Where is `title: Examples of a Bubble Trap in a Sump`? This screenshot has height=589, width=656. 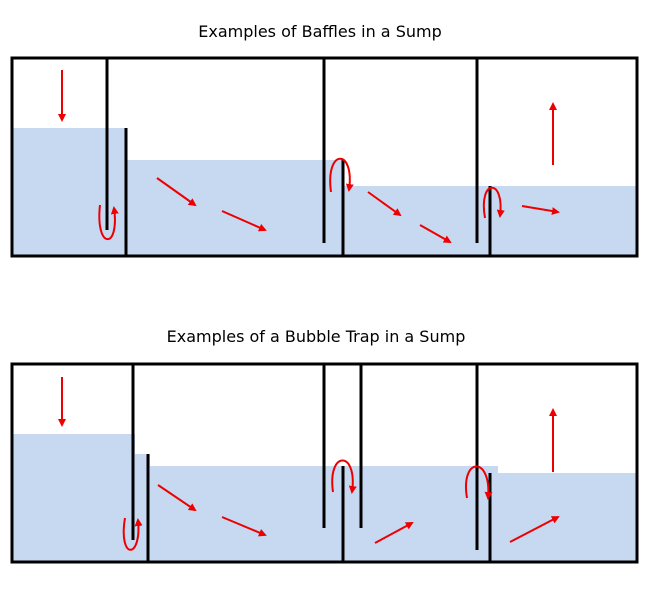
title: Examples of a Bubble Trap in a Sump is located at coordinates (316, 336).